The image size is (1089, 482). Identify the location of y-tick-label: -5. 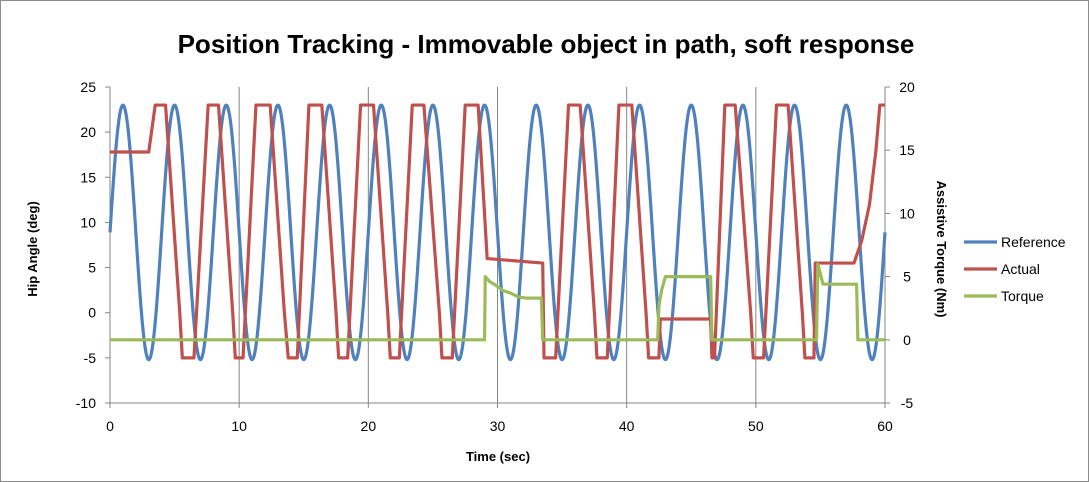
(90, 358).